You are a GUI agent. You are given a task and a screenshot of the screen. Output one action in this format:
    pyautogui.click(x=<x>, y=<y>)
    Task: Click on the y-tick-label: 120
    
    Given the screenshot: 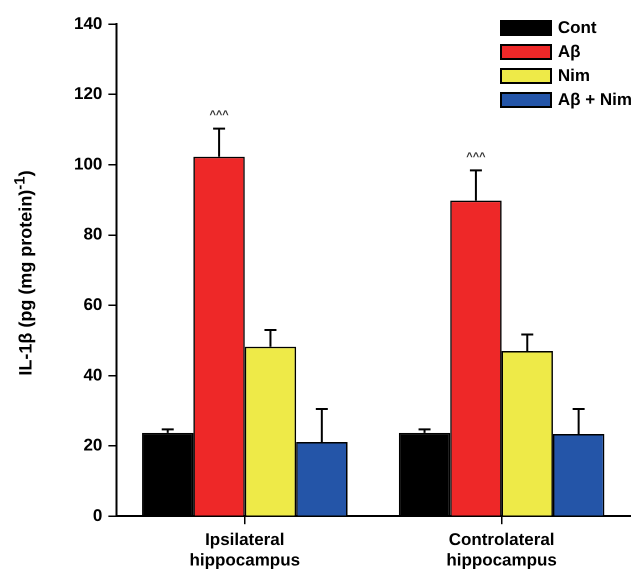 What is the action you would take?
    pyautogui.click(x=88, y=94)
    